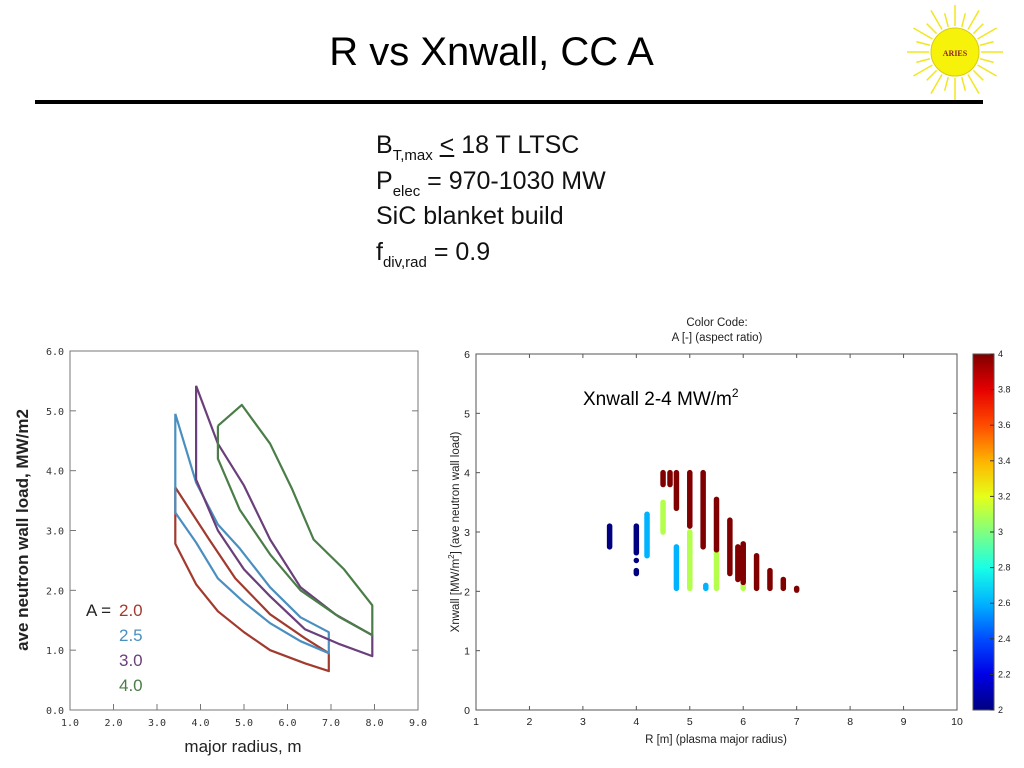 This screenshot has width=1024, height=768. Describe the element at coordinates (22, 530) in the screenshot. I see `left-y-axis-label: ave neutron wall load, MW/m2` at that location.